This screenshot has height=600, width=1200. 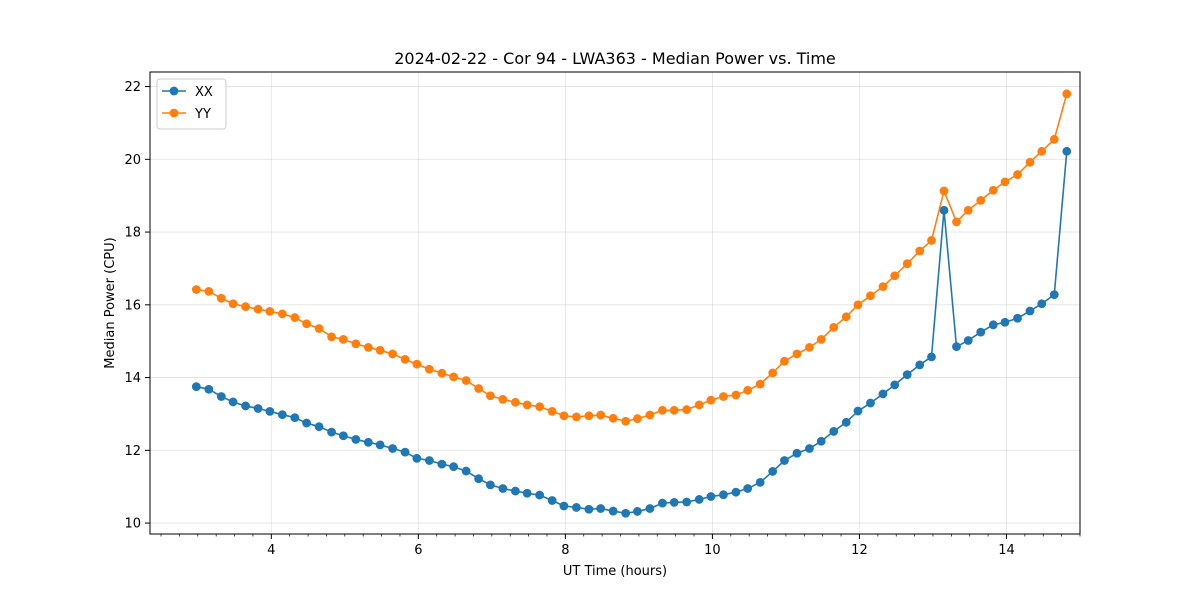 What do you see at coordinates (132, 451) in the screenshot?
I see `y-tick-label: 12` at bounding box center [132, 451].